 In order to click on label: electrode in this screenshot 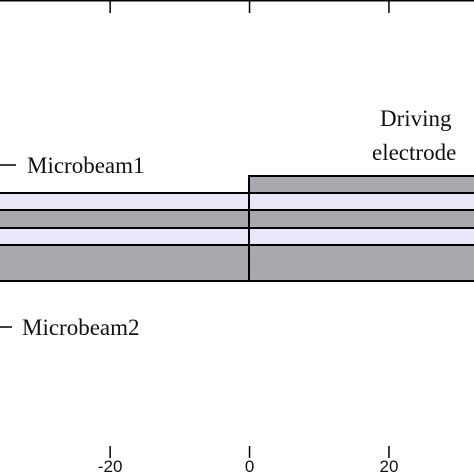, I will do `click(414, 152)`.